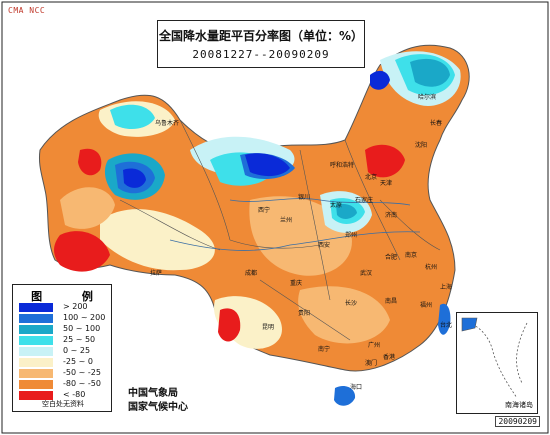 The image size is (550, 435). Describe the element at coordinates (517, 421) in the screenshot. I see `date-stamp: 20090209` at that location.